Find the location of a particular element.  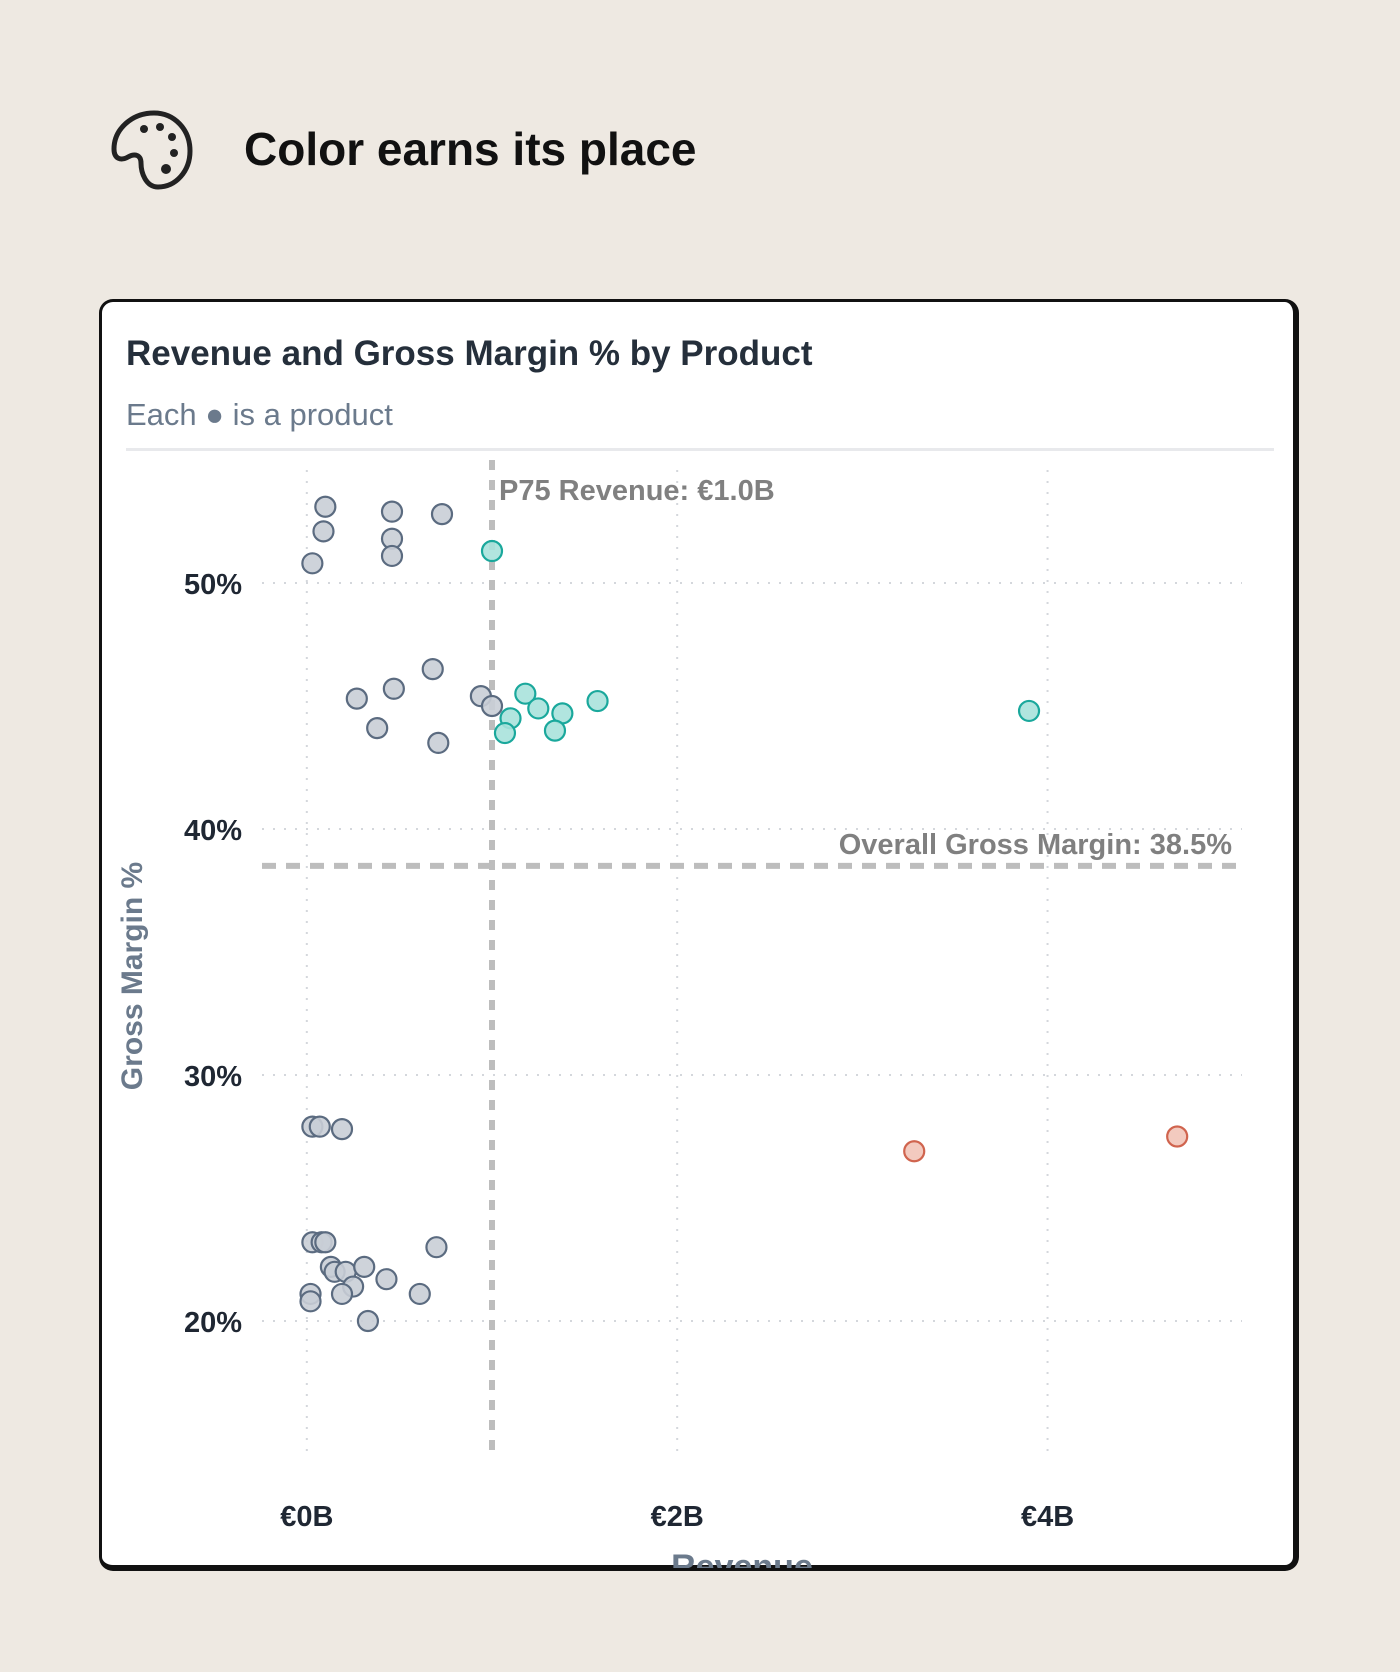

x-tick-label: €2B is located at coordinates (677, 1517).